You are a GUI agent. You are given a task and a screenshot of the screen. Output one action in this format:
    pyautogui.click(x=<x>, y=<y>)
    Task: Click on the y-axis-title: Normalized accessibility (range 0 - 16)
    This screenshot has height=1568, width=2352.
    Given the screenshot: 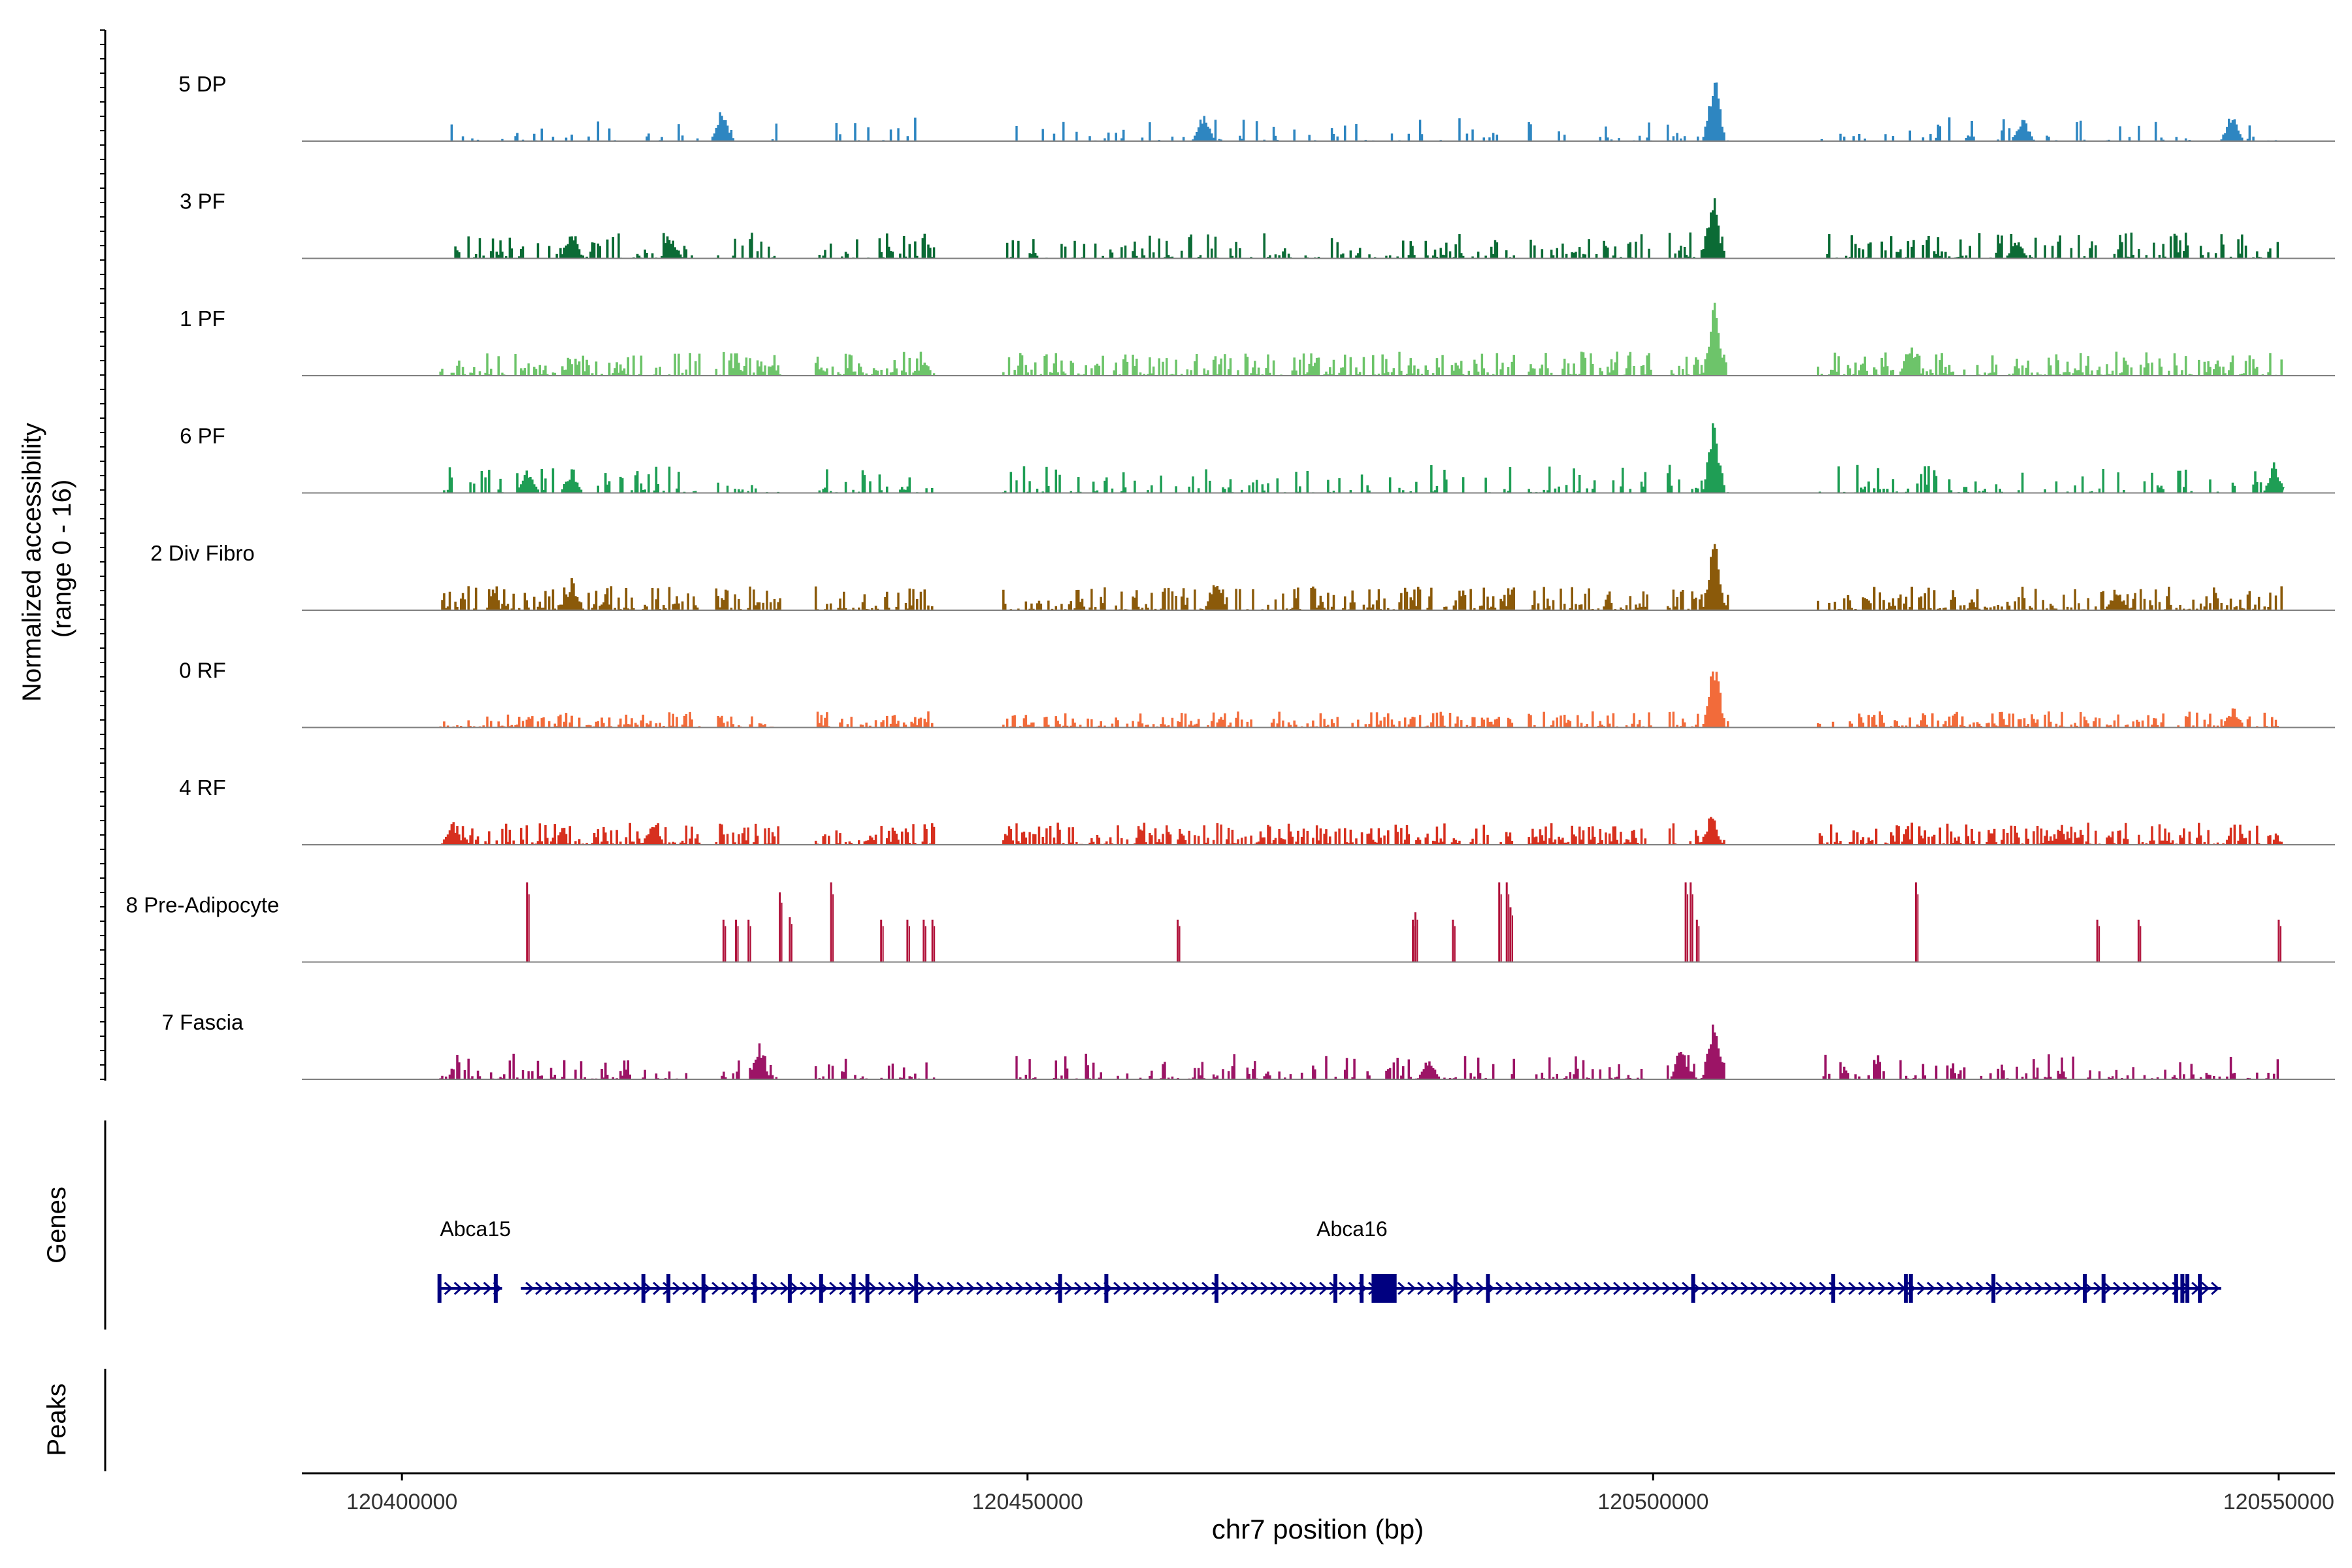 What is the action you would take?
    pyautogui.click(x=47, y=559)
    